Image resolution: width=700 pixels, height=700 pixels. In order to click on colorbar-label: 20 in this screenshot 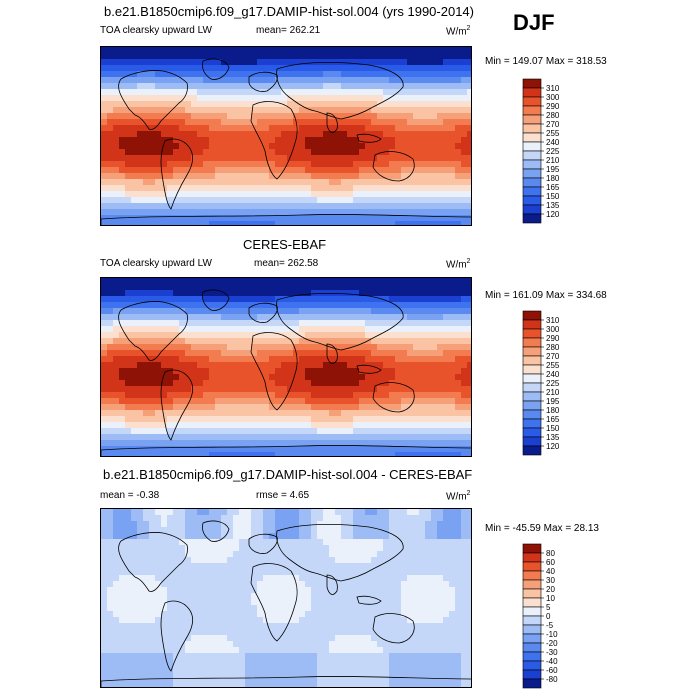, I will do `click(550, 589)`.